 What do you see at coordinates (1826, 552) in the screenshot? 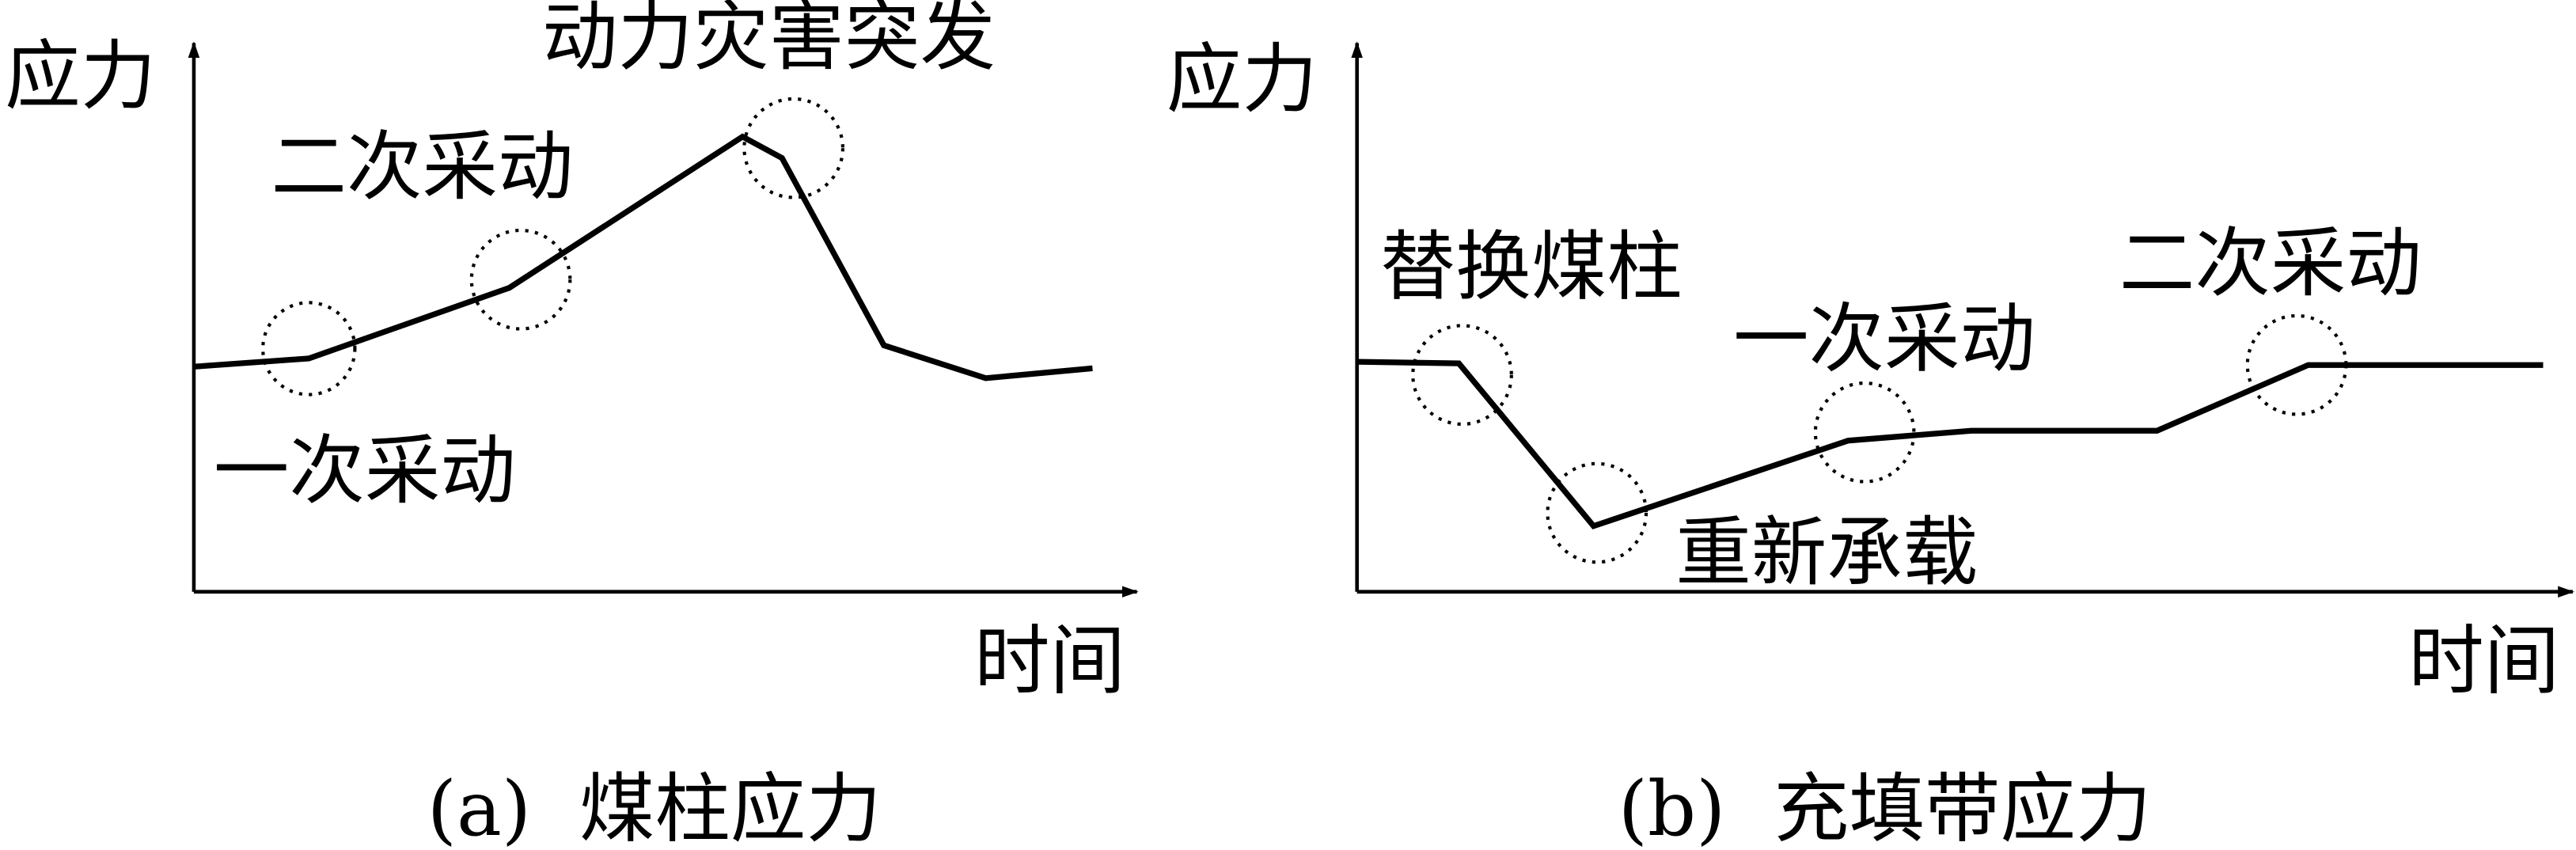
I see `annotation-reloading: 重新承载` at bounding box center [1826, 552].